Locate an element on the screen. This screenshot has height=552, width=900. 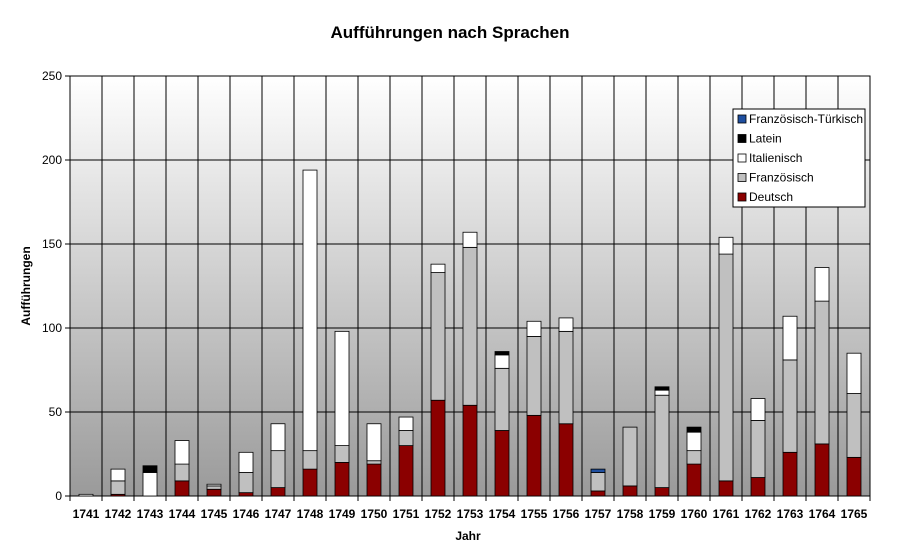
x-tick-label: 1754 is located at coordinates (502, 514).